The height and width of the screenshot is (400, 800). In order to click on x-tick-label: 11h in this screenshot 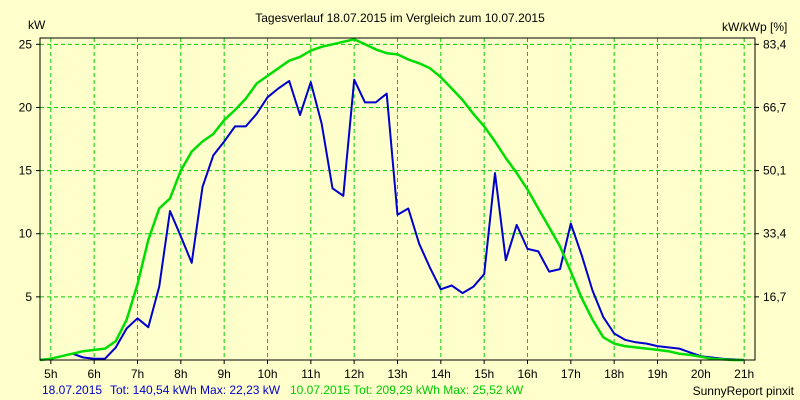, I will do `click(310, 374)`.